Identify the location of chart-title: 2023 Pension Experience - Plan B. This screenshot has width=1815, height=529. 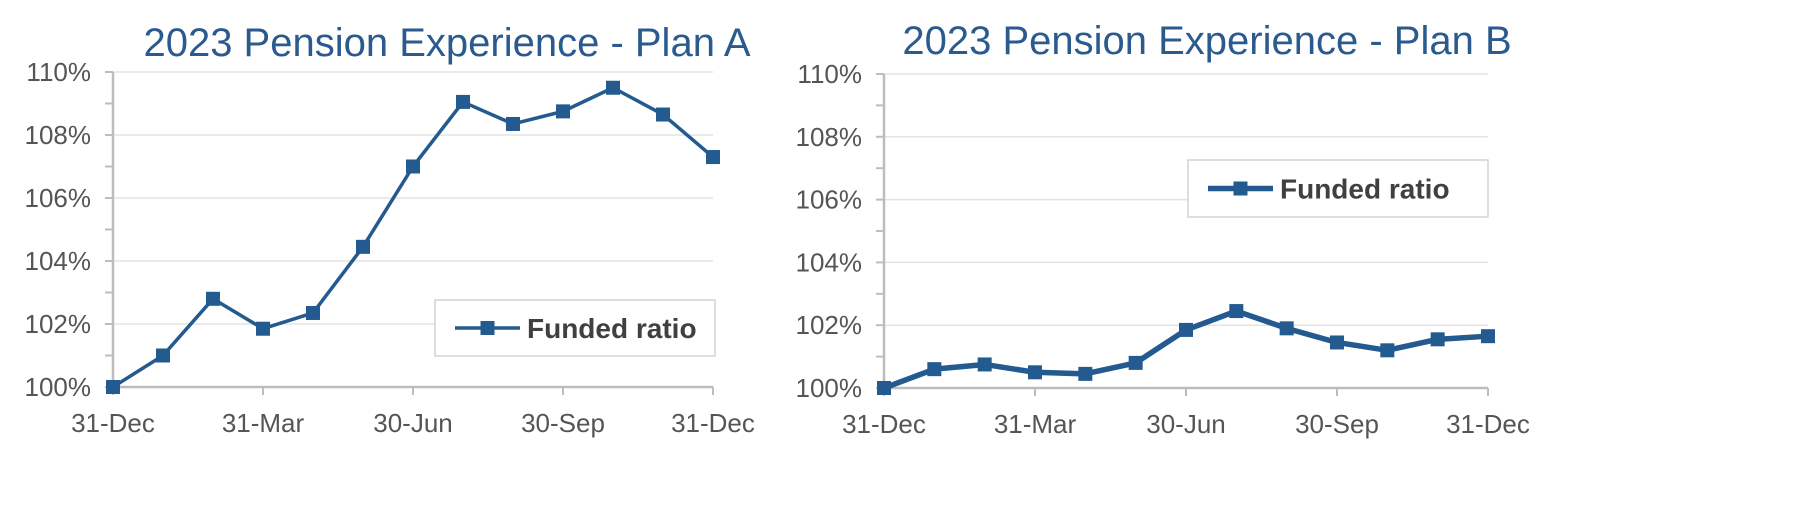
(1206, 41).